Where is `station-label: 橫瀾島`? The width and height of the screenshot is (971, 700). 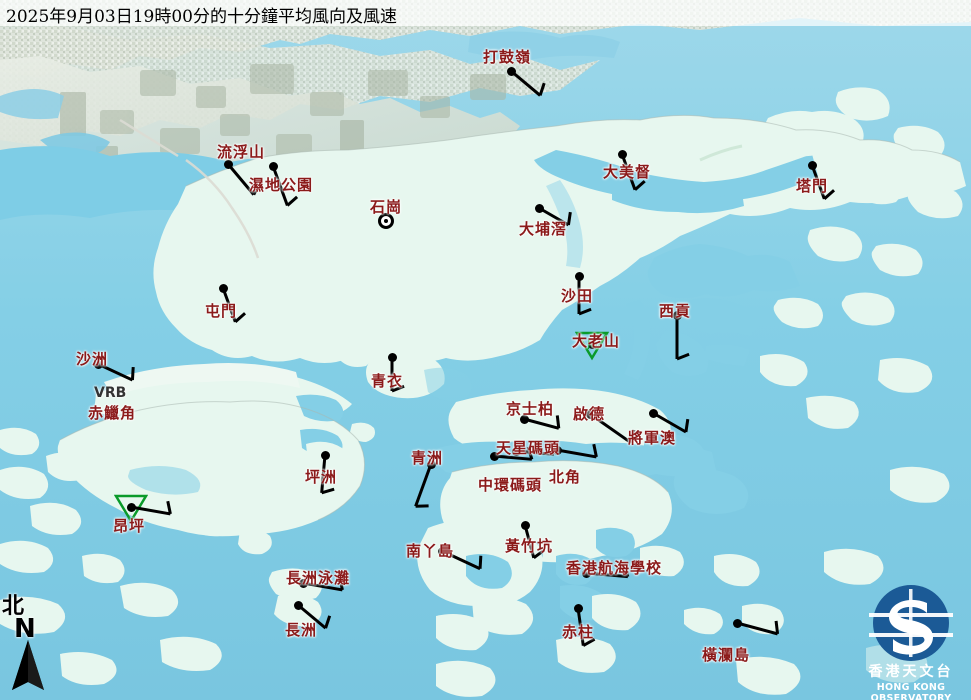
station-label: 橫瀾島 is located at coordinates (726, 655).